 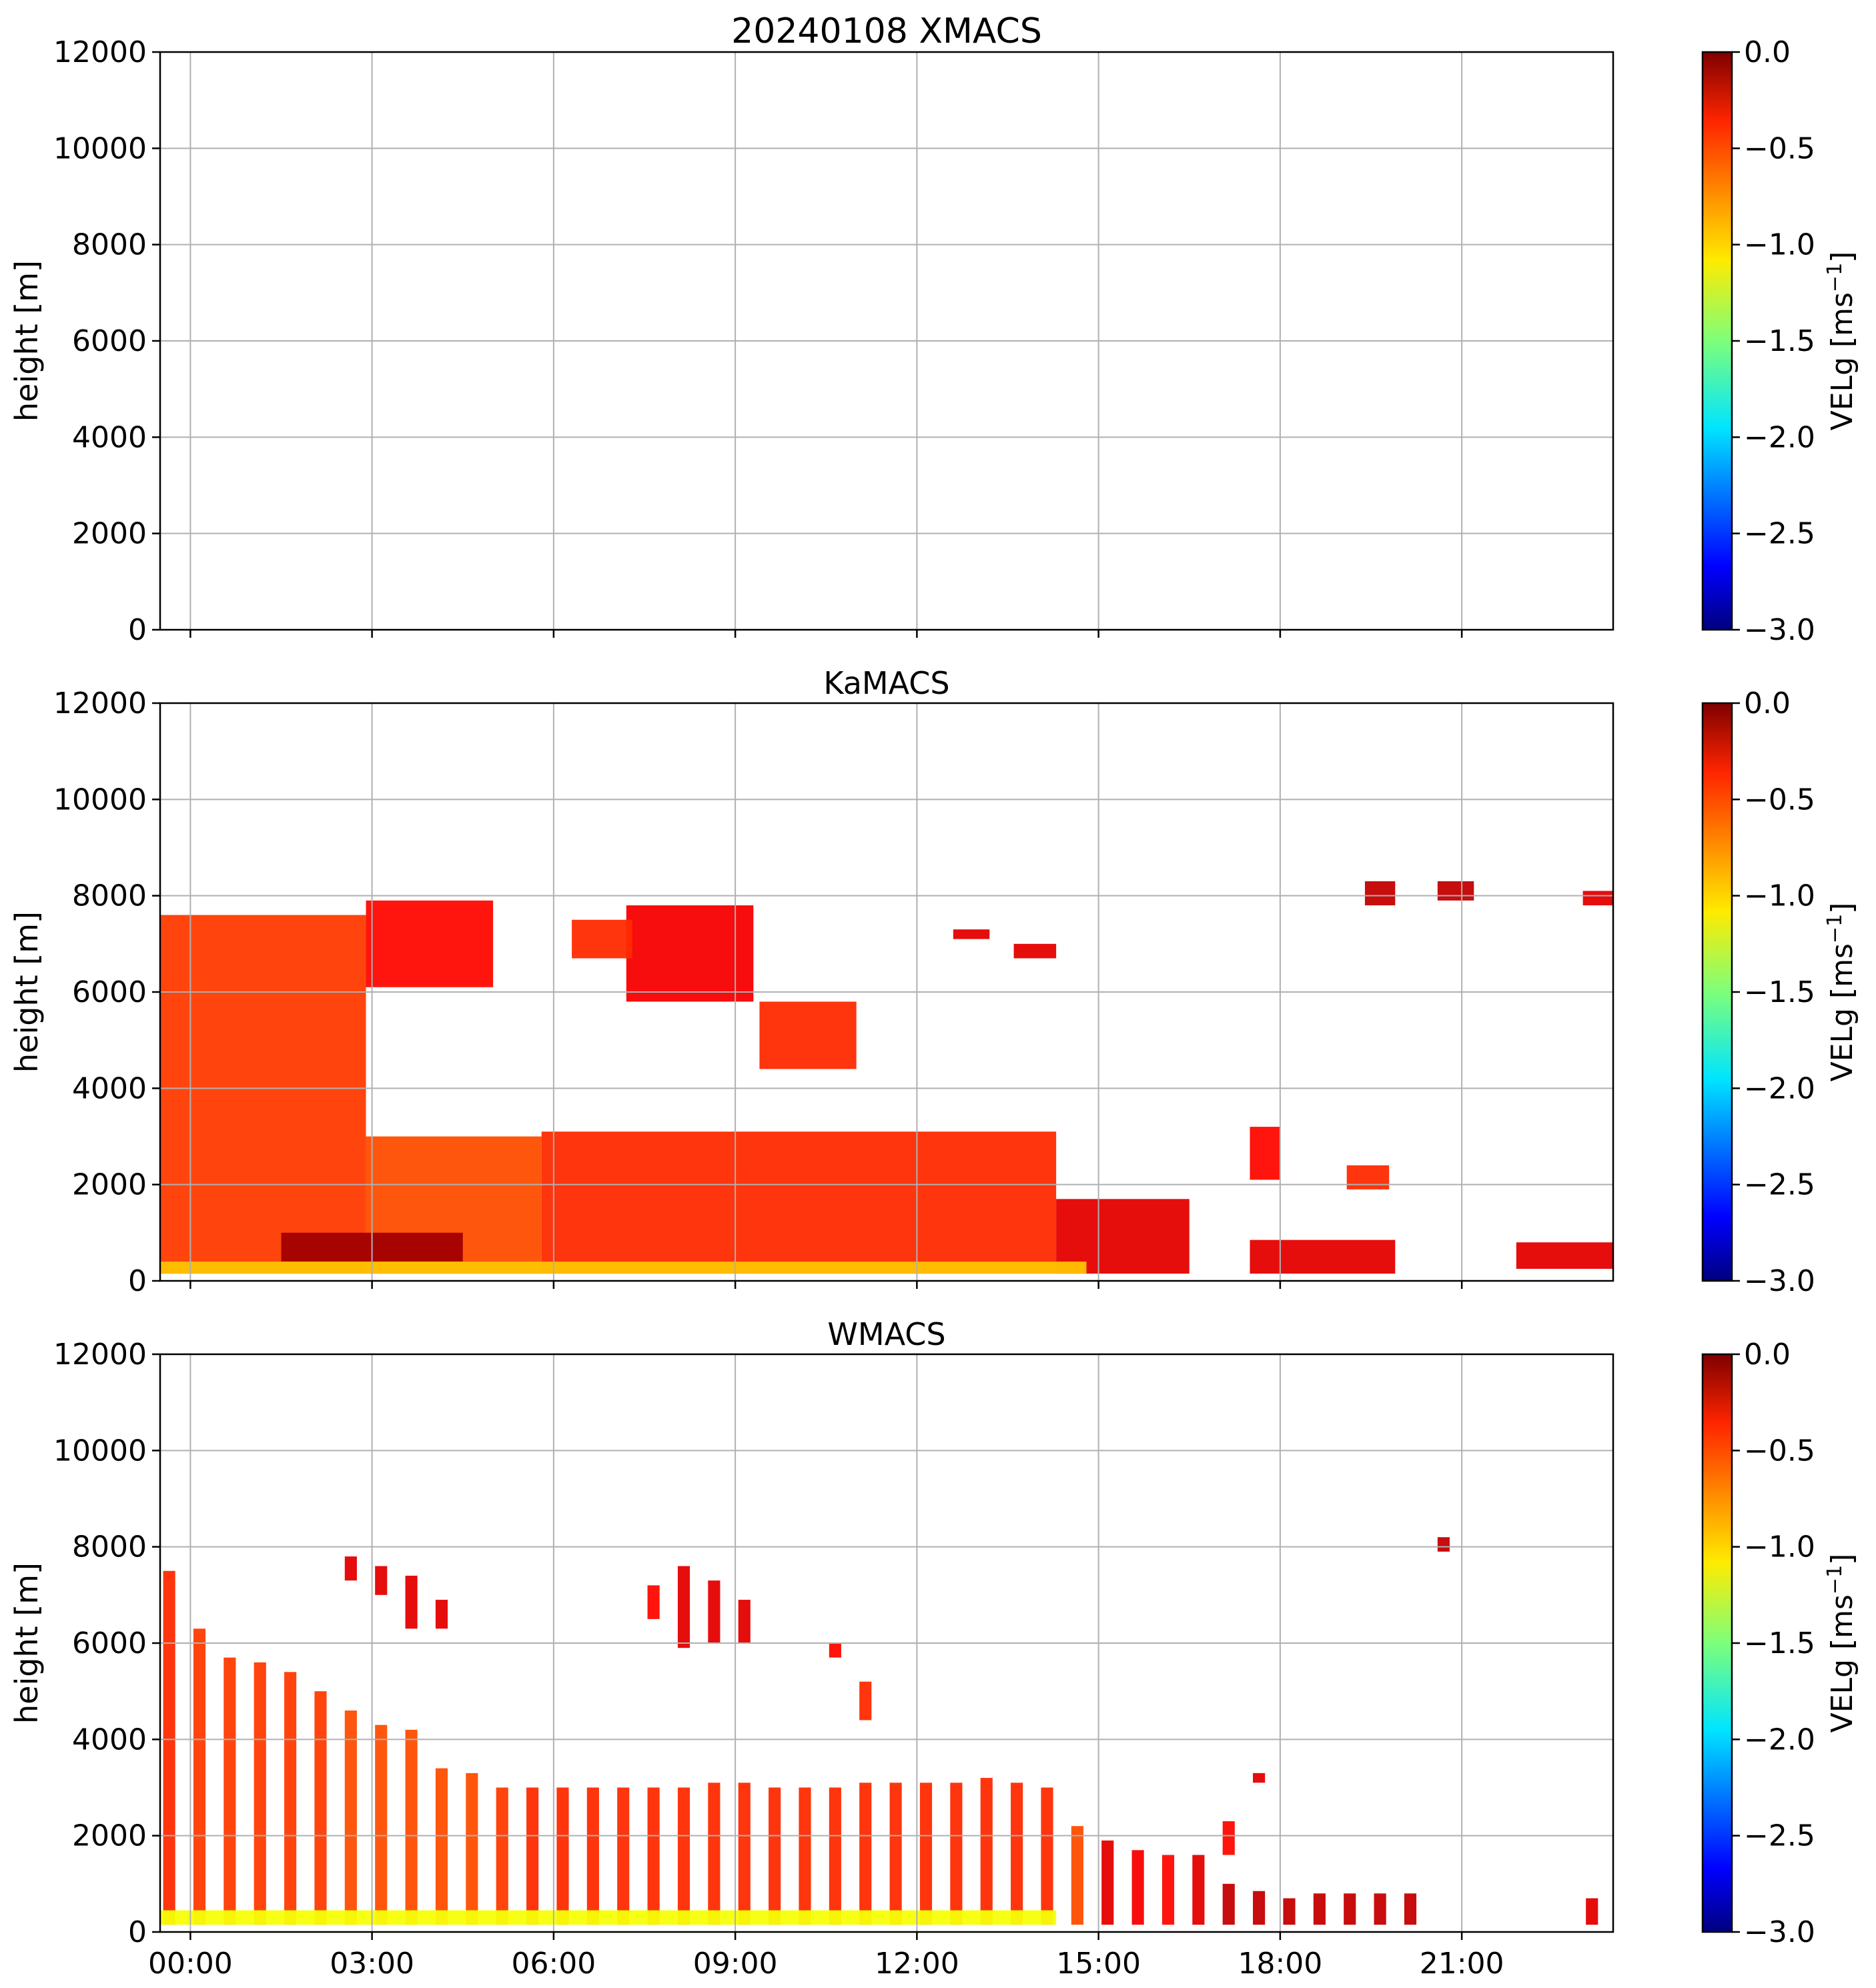 I want to click on x-tick-label: 12:00, so click(x=917, y=1964).